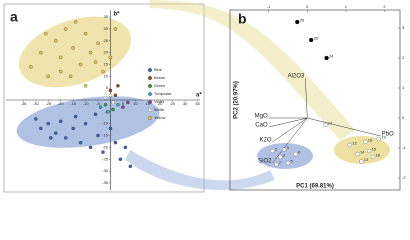 This screenshot has width=410, height=240. What do you see at coordinates (288, 147) in the screenshot?
I see `point-label: 9` at bounding box center [288, 147].